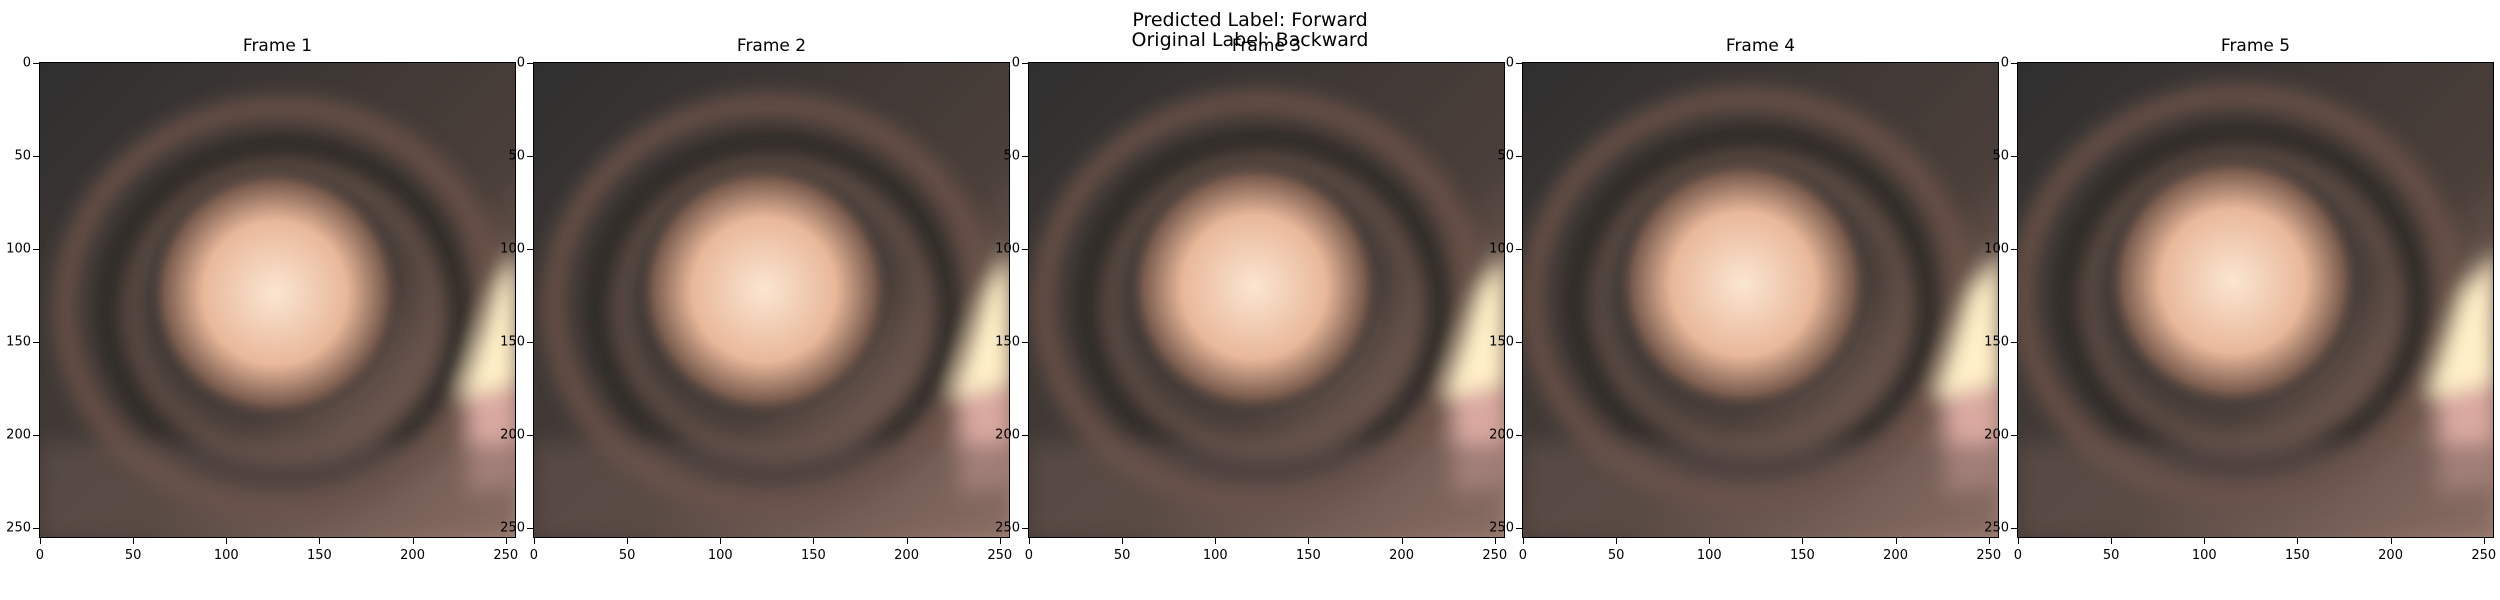  What do you see at coordinates (2255, 46) in the screenshot?
I see `frame-title: Frame 5` at bounding box center [2255, 46].